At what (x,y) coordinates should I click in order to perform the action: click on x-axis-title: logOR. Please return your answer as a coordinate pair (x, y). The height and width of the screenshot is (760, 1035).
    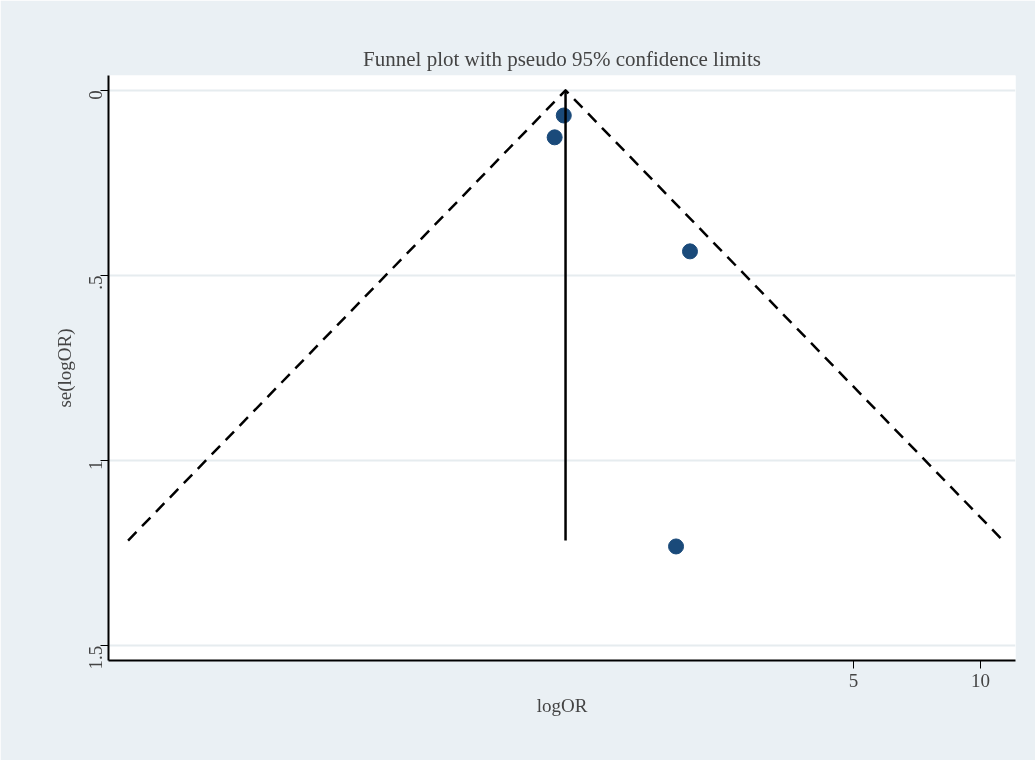
    Looking at the image, I should click on (562, 705).